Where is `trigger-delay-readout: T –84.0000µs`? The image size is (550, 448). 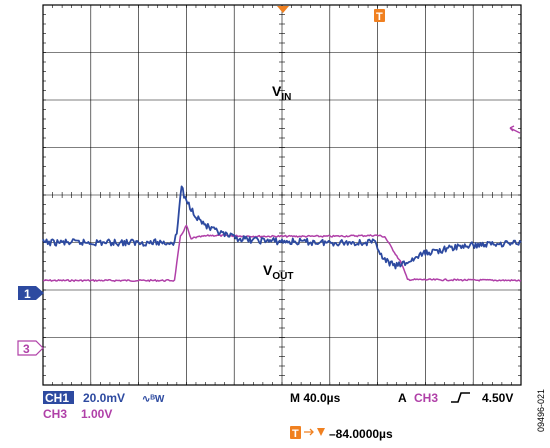
trigger-delay-readout: T –84.0000µs is located at coordinates (341, 433).